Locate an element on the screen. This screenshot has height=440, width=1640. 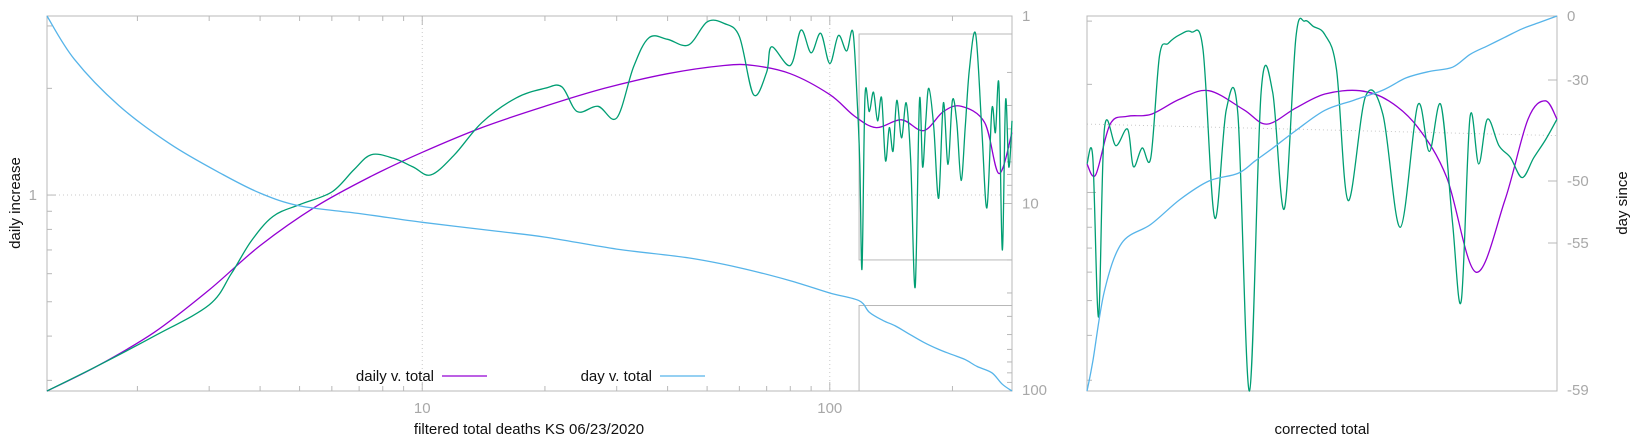
right-y2-axis-label: day since is located at coordinates (1622, 202).